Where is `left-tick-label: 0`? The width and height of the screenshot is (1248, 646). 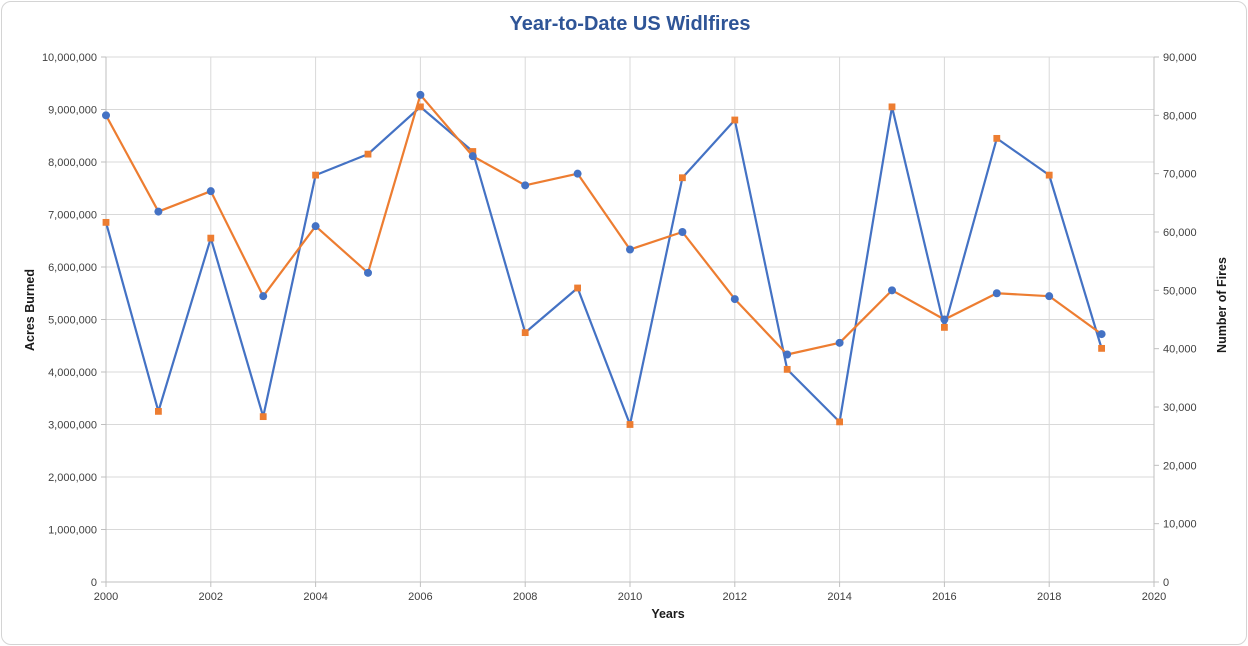 left-tick-label: 0 is located at coordinates (94, 583).